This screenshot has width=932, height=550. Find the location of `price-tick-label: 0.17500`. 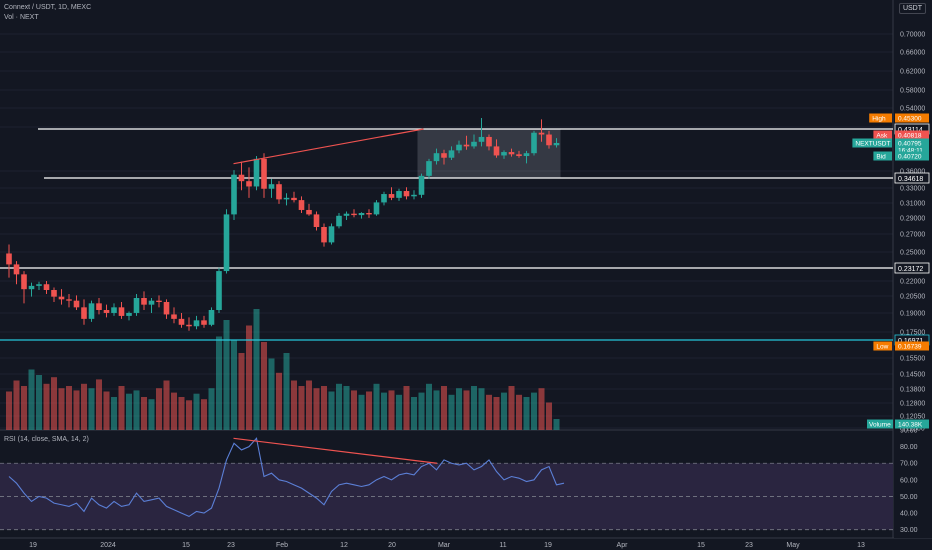

price-tick-label: 0.17500 is located at coordinates (912, 333).